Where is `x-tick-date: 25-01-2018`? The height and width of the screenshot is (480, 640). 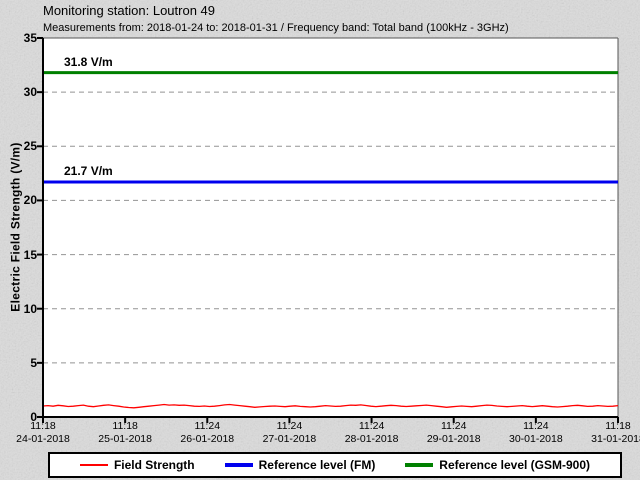
x-tick-date: 25-01-2018 is located at coordinates (125, 439).